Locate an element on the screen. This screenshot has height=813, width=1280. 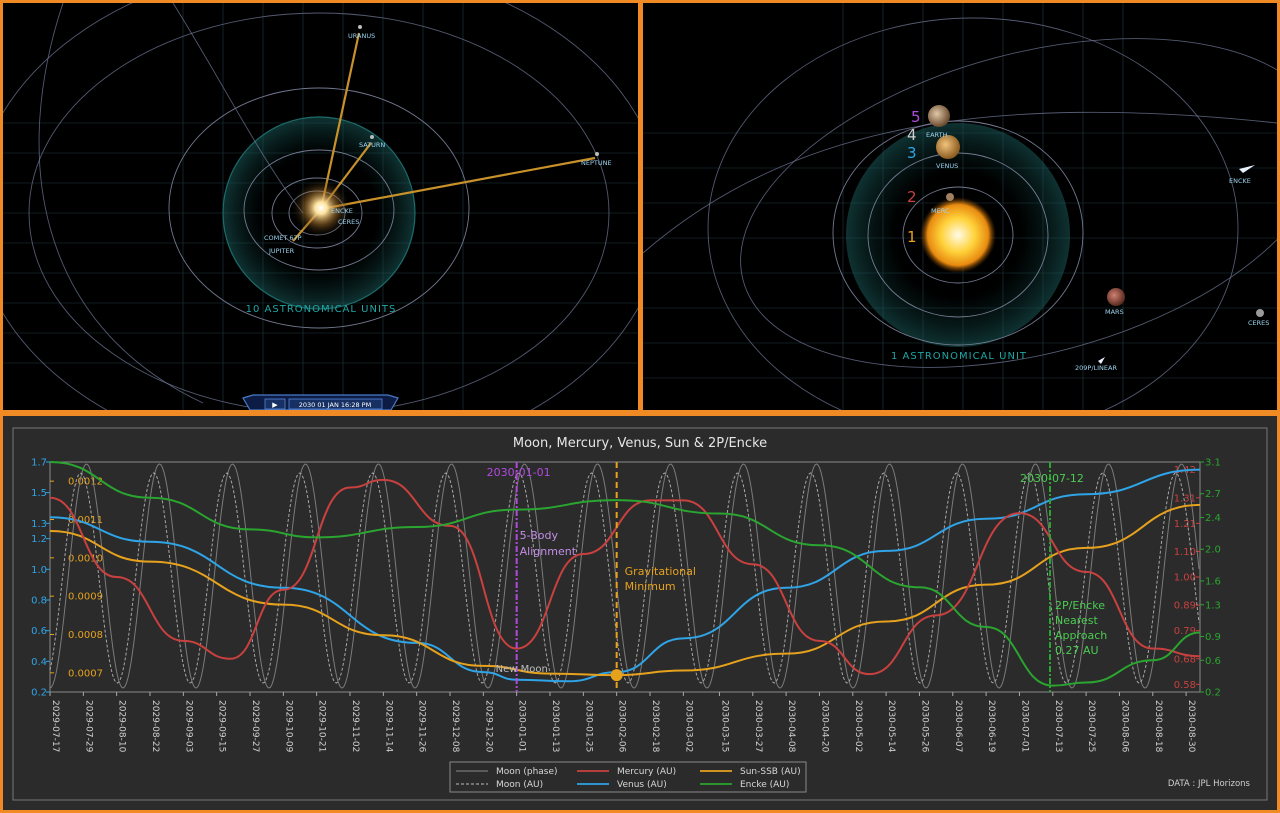
x-tick-label: 2030-05-14 is located at coordinates (891, 726).